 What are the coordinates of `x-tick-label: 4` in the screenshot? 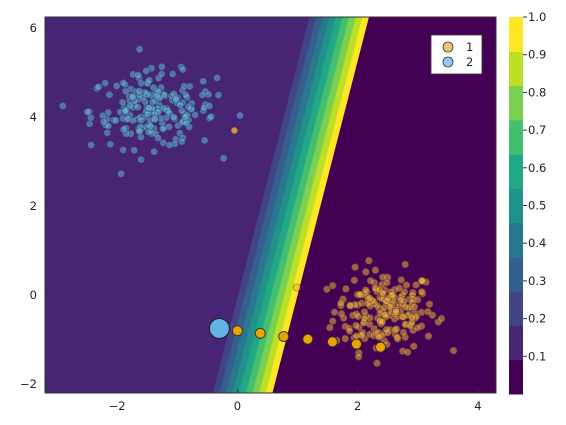 It's located at (477, 406).